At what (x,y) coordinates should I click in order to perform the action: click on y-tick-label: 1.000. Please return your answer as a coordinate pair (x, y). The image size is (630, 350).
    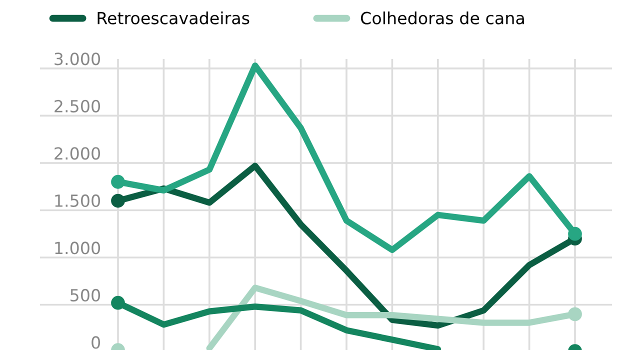
    Looking at the image, I should click on (77, 248).